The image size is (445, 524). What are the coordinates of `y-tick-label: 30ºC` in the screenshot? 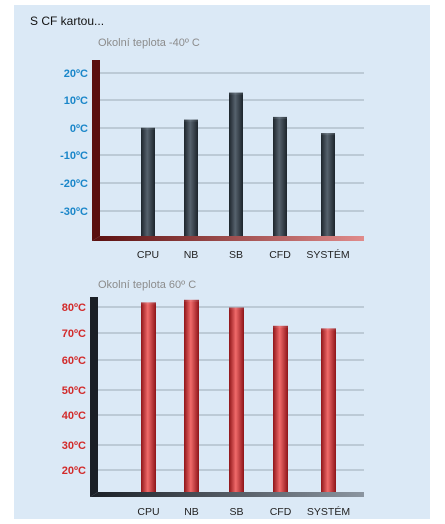 It's located at (74, 446).